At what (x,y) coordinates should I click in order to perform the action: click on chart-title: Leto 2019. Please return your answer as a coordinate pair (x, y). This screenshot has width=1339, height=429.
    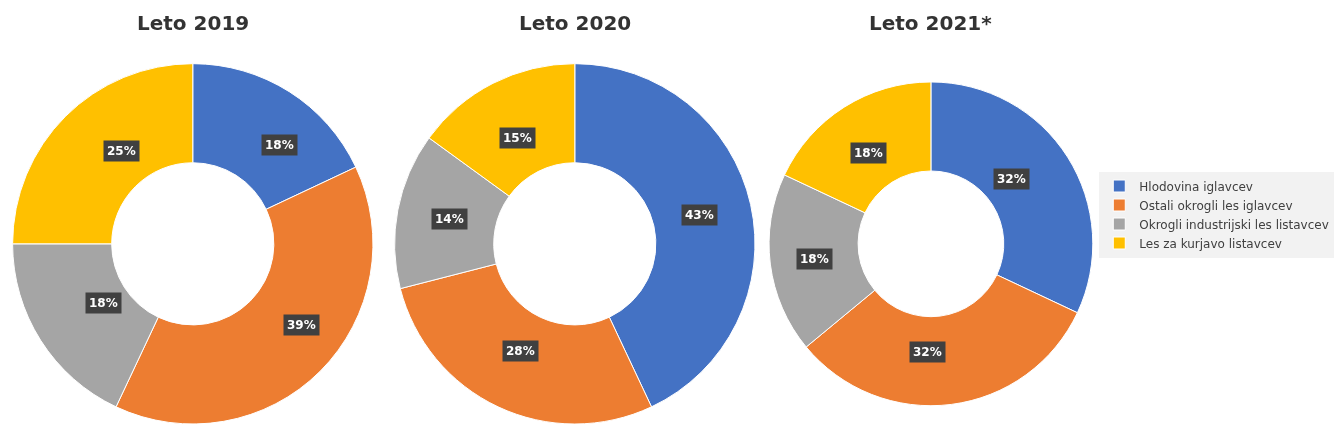
    Looking at the image, I should click on (193, 23).